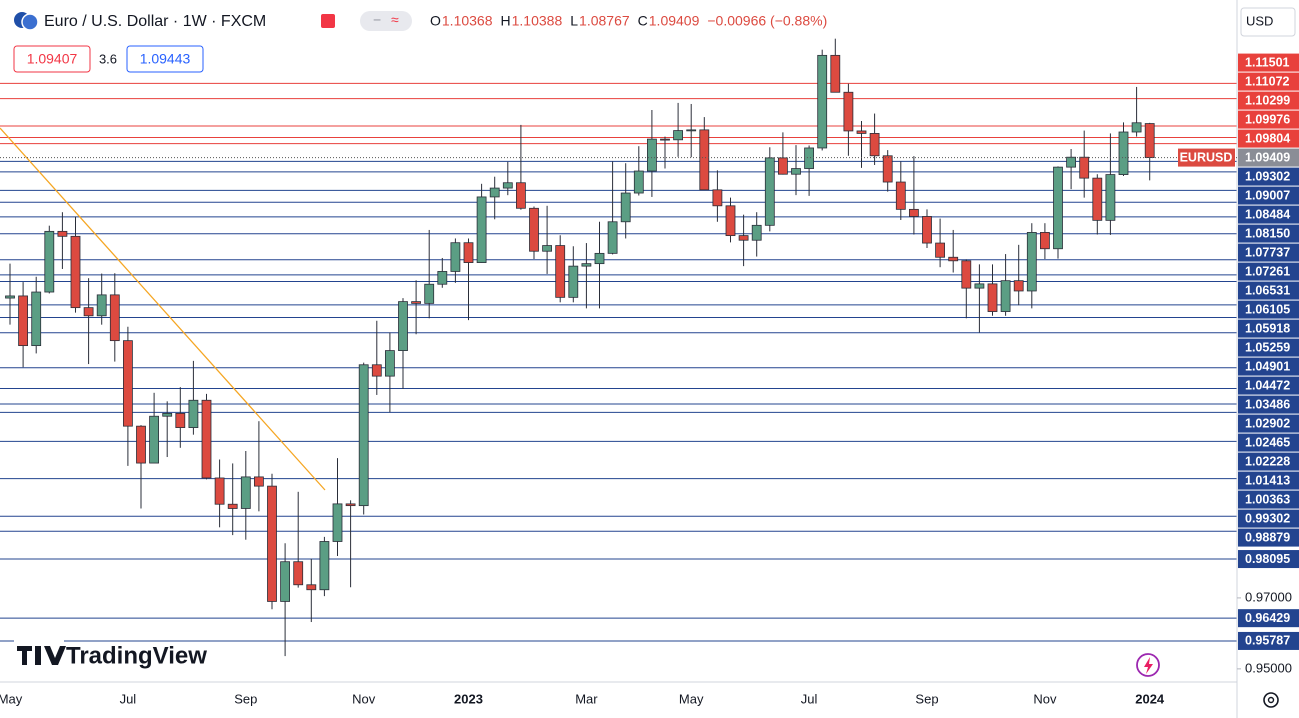  I want to click on level-label: 1.06531, so click(1267, 290).